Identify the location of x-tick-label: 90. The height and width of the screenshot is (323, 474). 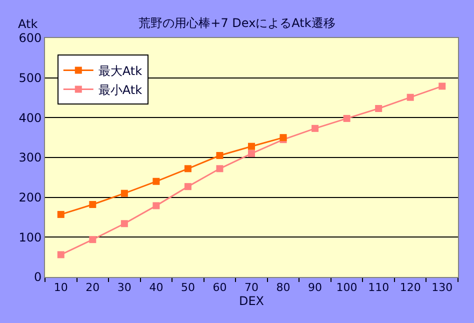
(315, 287).